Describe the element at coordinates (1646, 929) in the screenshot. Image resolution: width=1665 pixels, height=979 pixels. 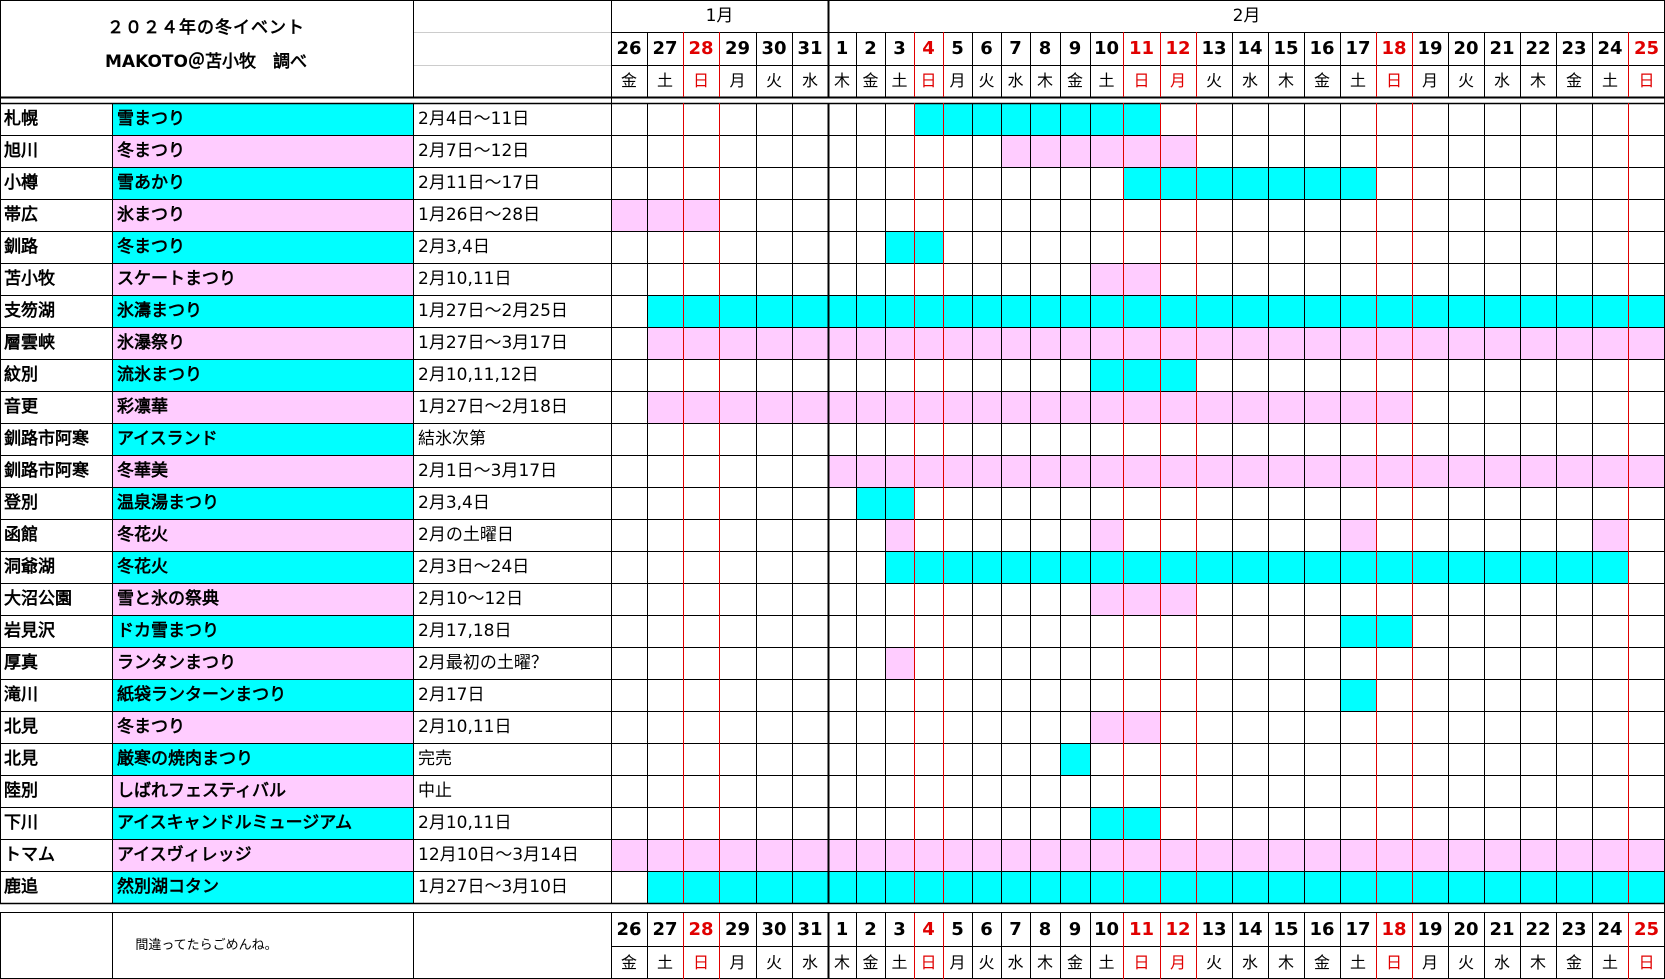
I see `footer-day-number: 25` at that location.